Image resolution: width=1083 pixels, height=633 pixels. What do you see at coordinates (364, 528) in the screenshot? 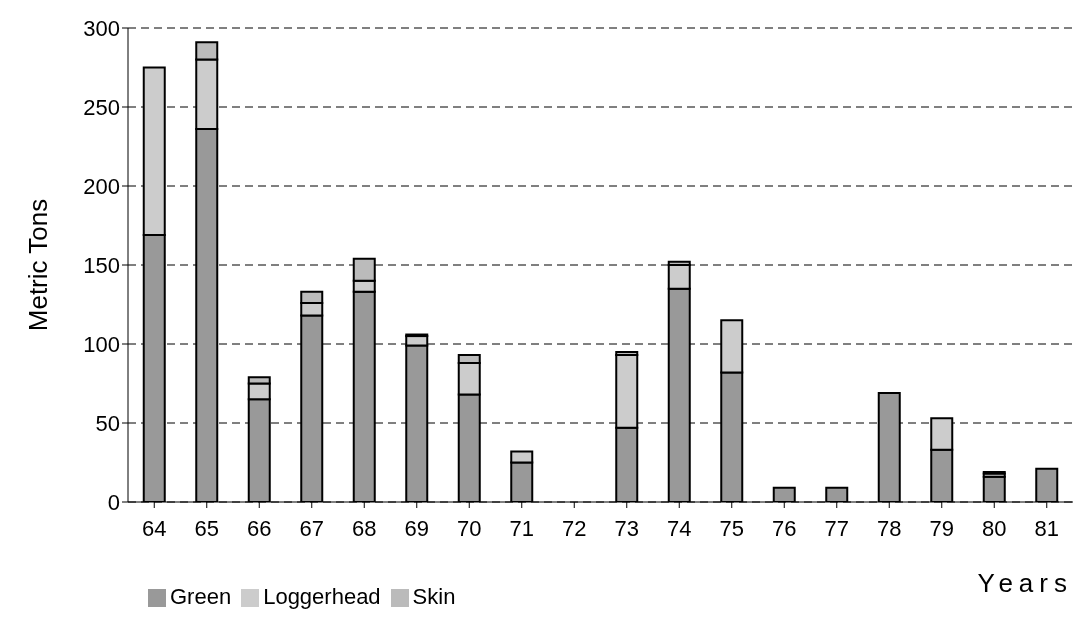
I see `x-tick-label: 68` at bounding box center [364, 528].